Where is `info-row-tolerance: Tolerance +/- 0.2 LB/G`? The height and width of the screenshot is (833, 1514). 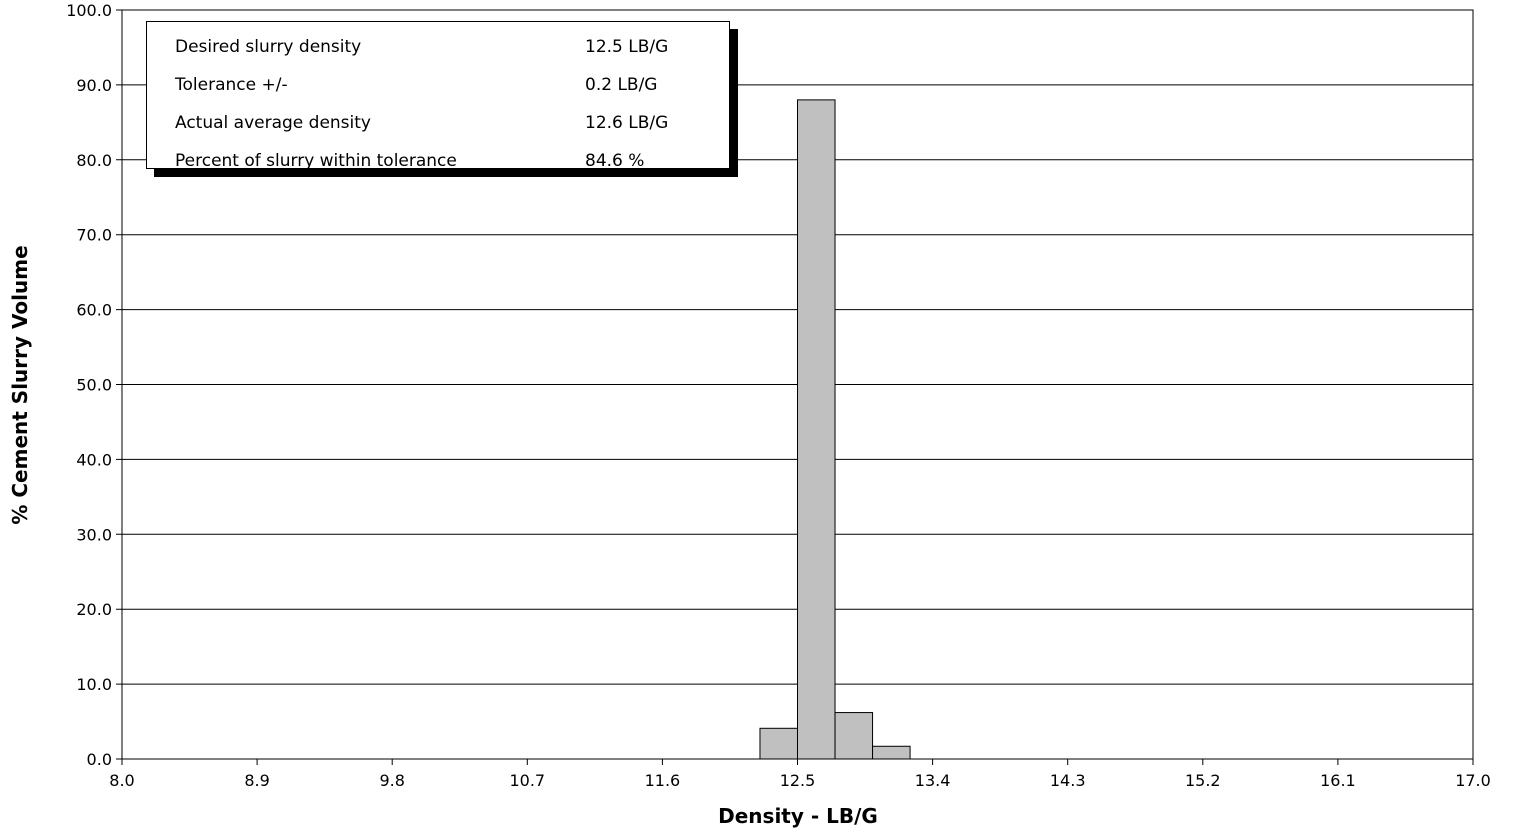
info-row-tolerance: Tolerance +/- 0.2 LB/G is located at coordinates (438, 85).